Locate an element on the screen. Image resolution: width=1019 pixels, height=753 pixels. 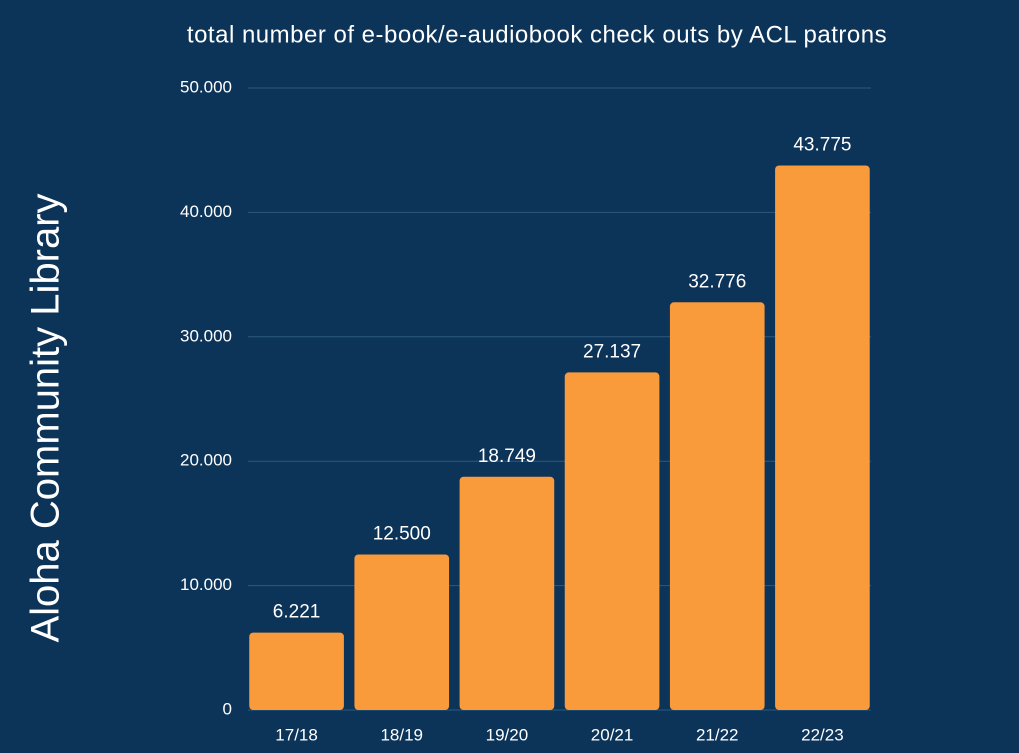
x-tick-label: 22/23 is located at coordinates (822, 734).